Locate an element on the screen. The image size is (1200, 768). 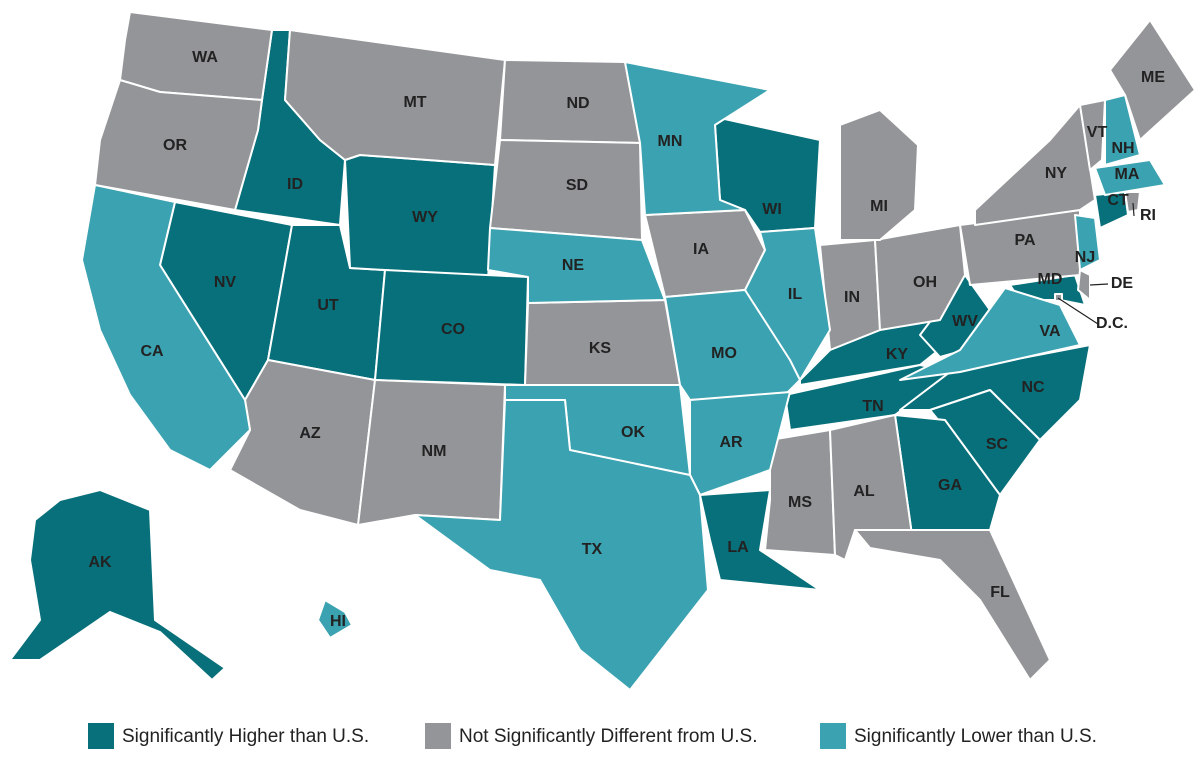
state-label: MD is located at coordinates (1050, 279).